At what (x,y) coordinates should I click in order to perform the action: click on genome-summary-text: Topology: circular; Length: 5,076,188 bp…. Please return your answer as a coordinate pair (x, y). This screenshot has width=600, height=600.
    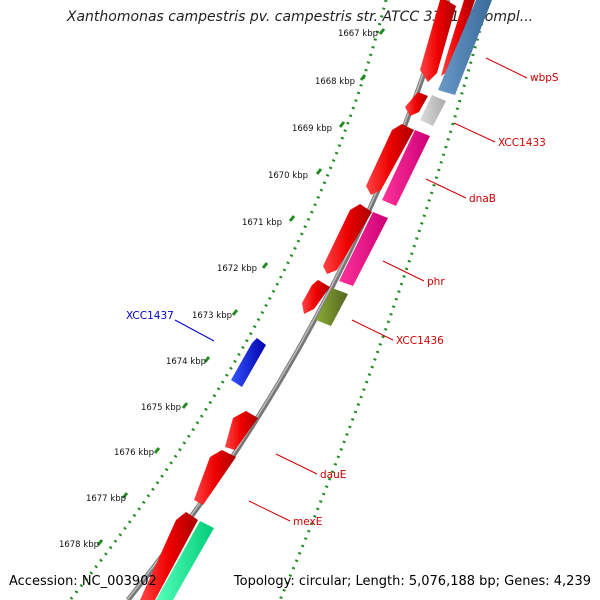
    Looking at the image, I should click on (412, 581).